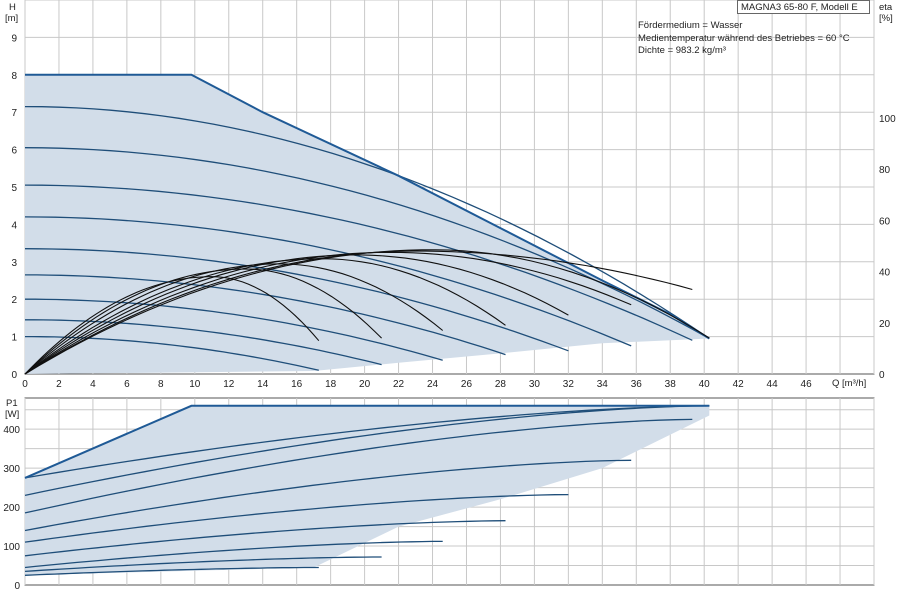 The height and width of the screenshot is (600, 900). I want to click on eta-tick-label: 20, so click(885, 324).